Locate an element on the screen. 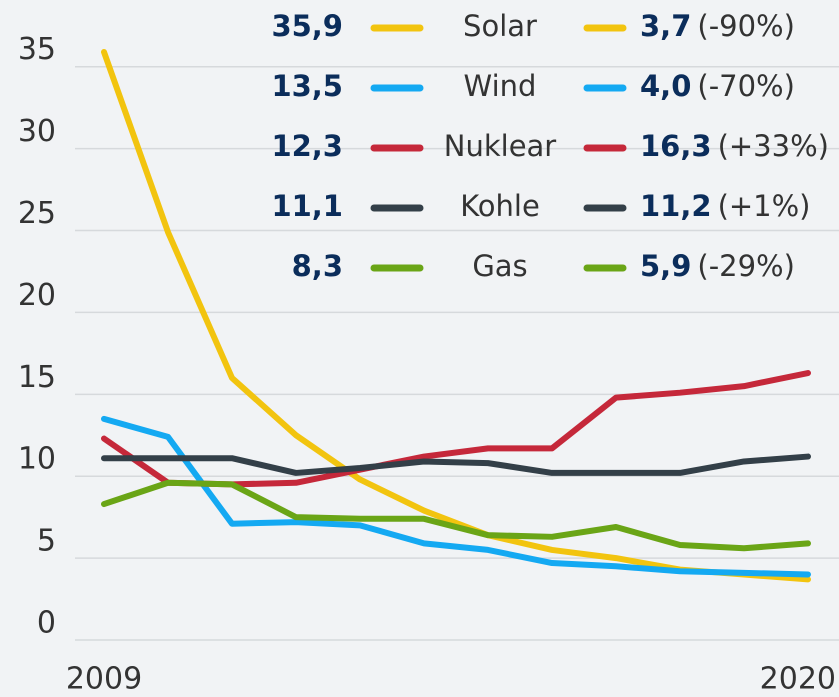 The height and width of the screenshot is (697, 839). legend-name: Gas is located at coordinates (499, 266).